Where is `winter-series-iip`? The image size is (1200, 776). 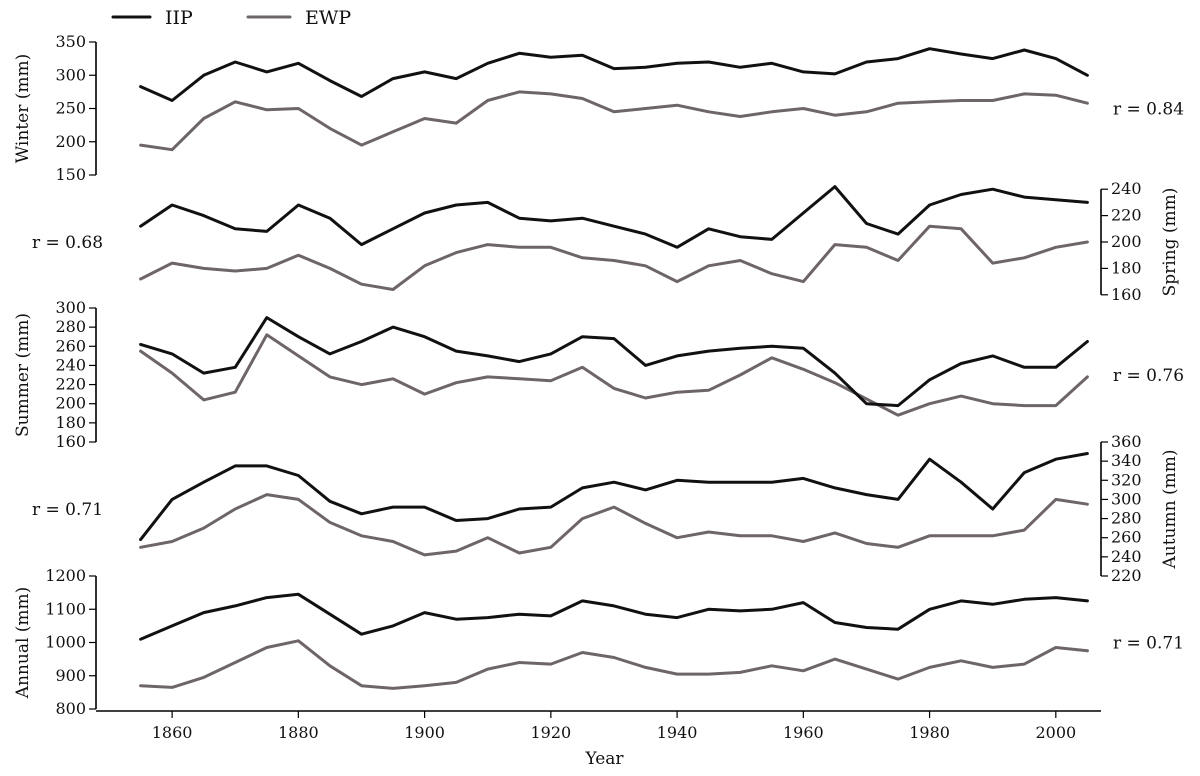 winter-series-iip is located at coordinates (614, 74).